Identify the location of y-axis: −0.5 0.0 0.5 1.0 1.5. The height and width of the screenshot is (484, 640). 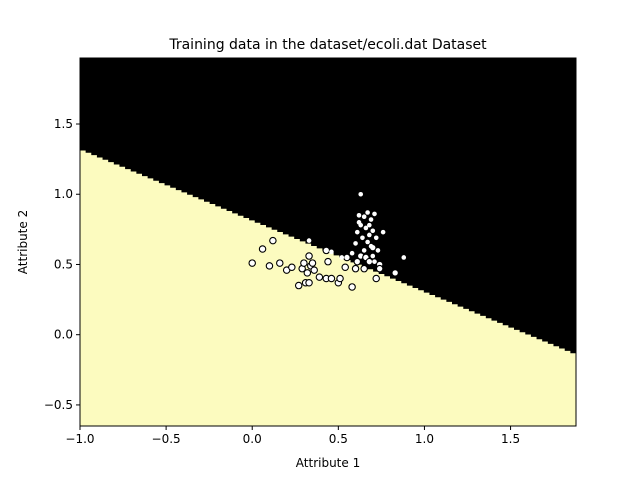
(62, 264).